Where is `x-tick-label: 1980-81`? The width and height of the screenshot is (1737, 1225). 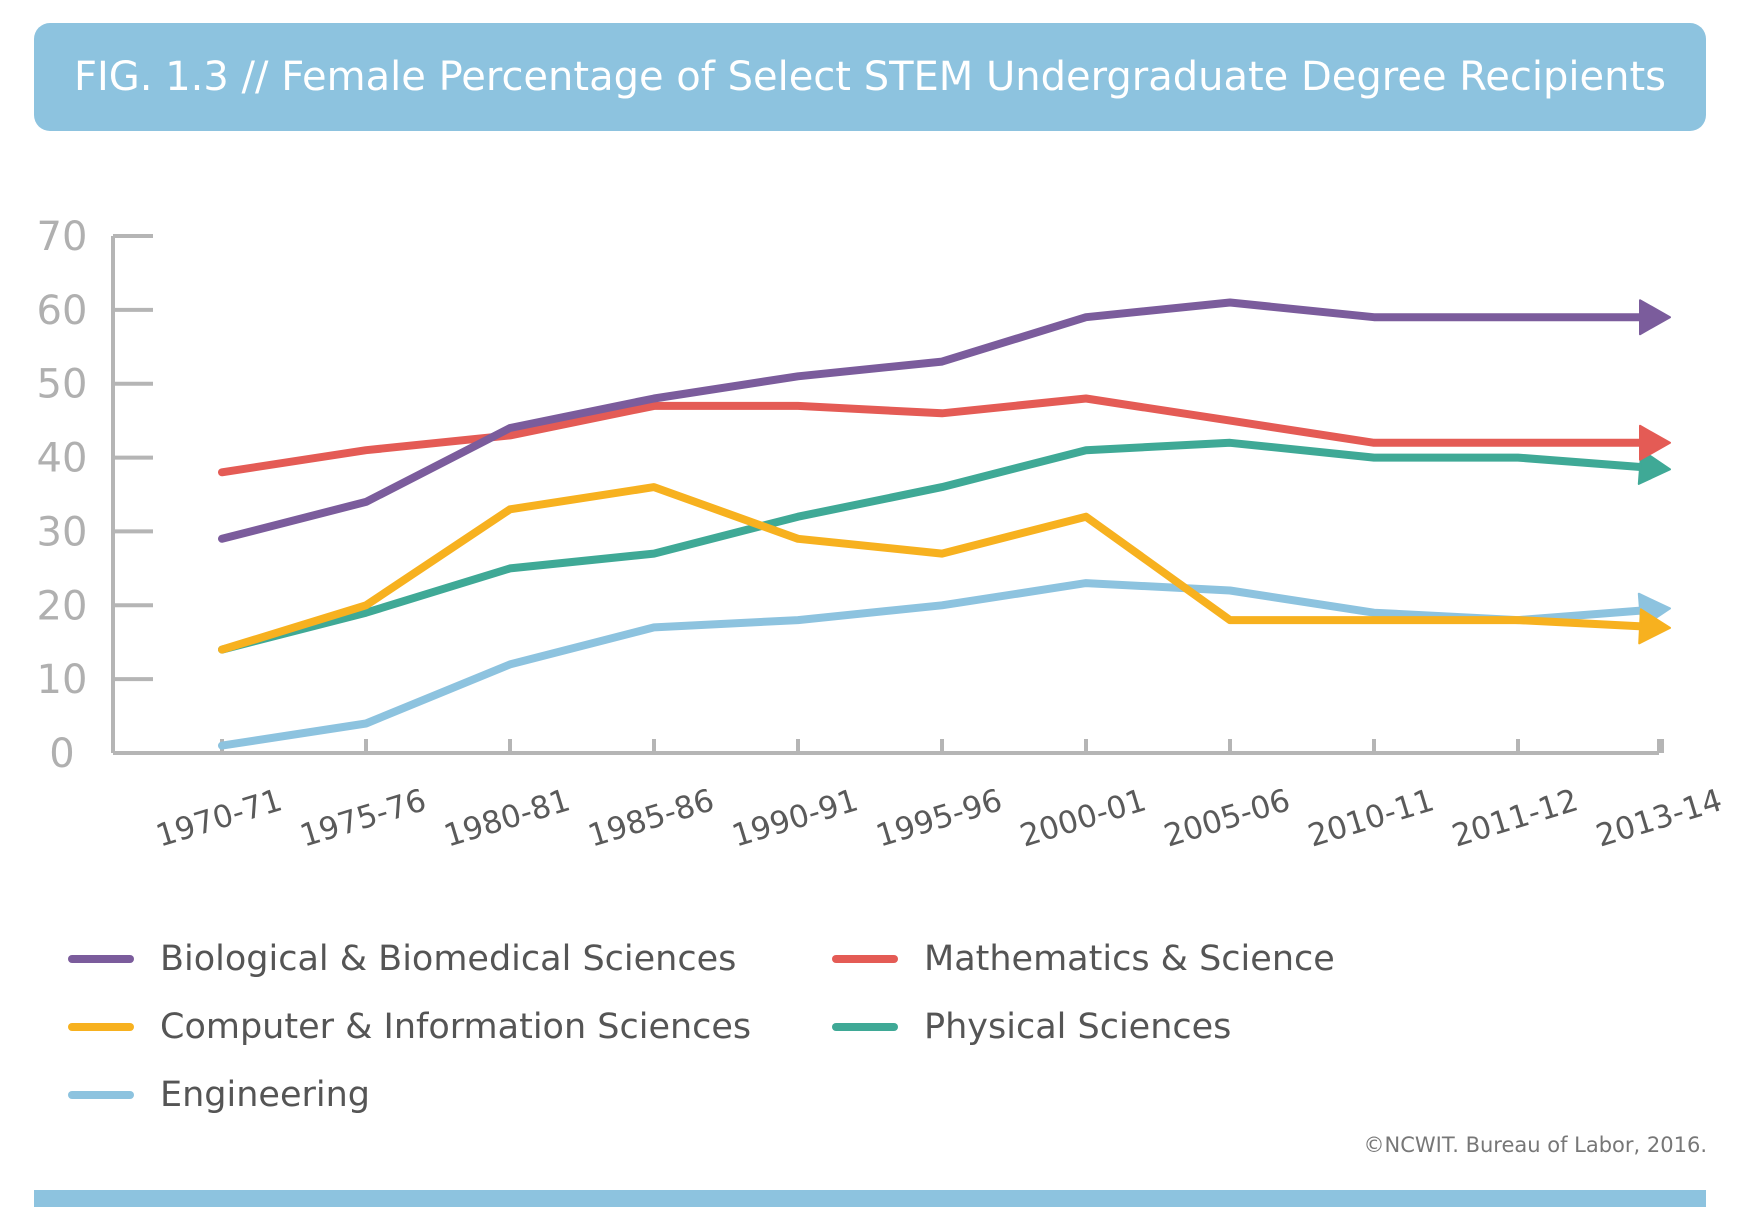 x-tick-label: 1980-81 is located at coordinates (507, 818).